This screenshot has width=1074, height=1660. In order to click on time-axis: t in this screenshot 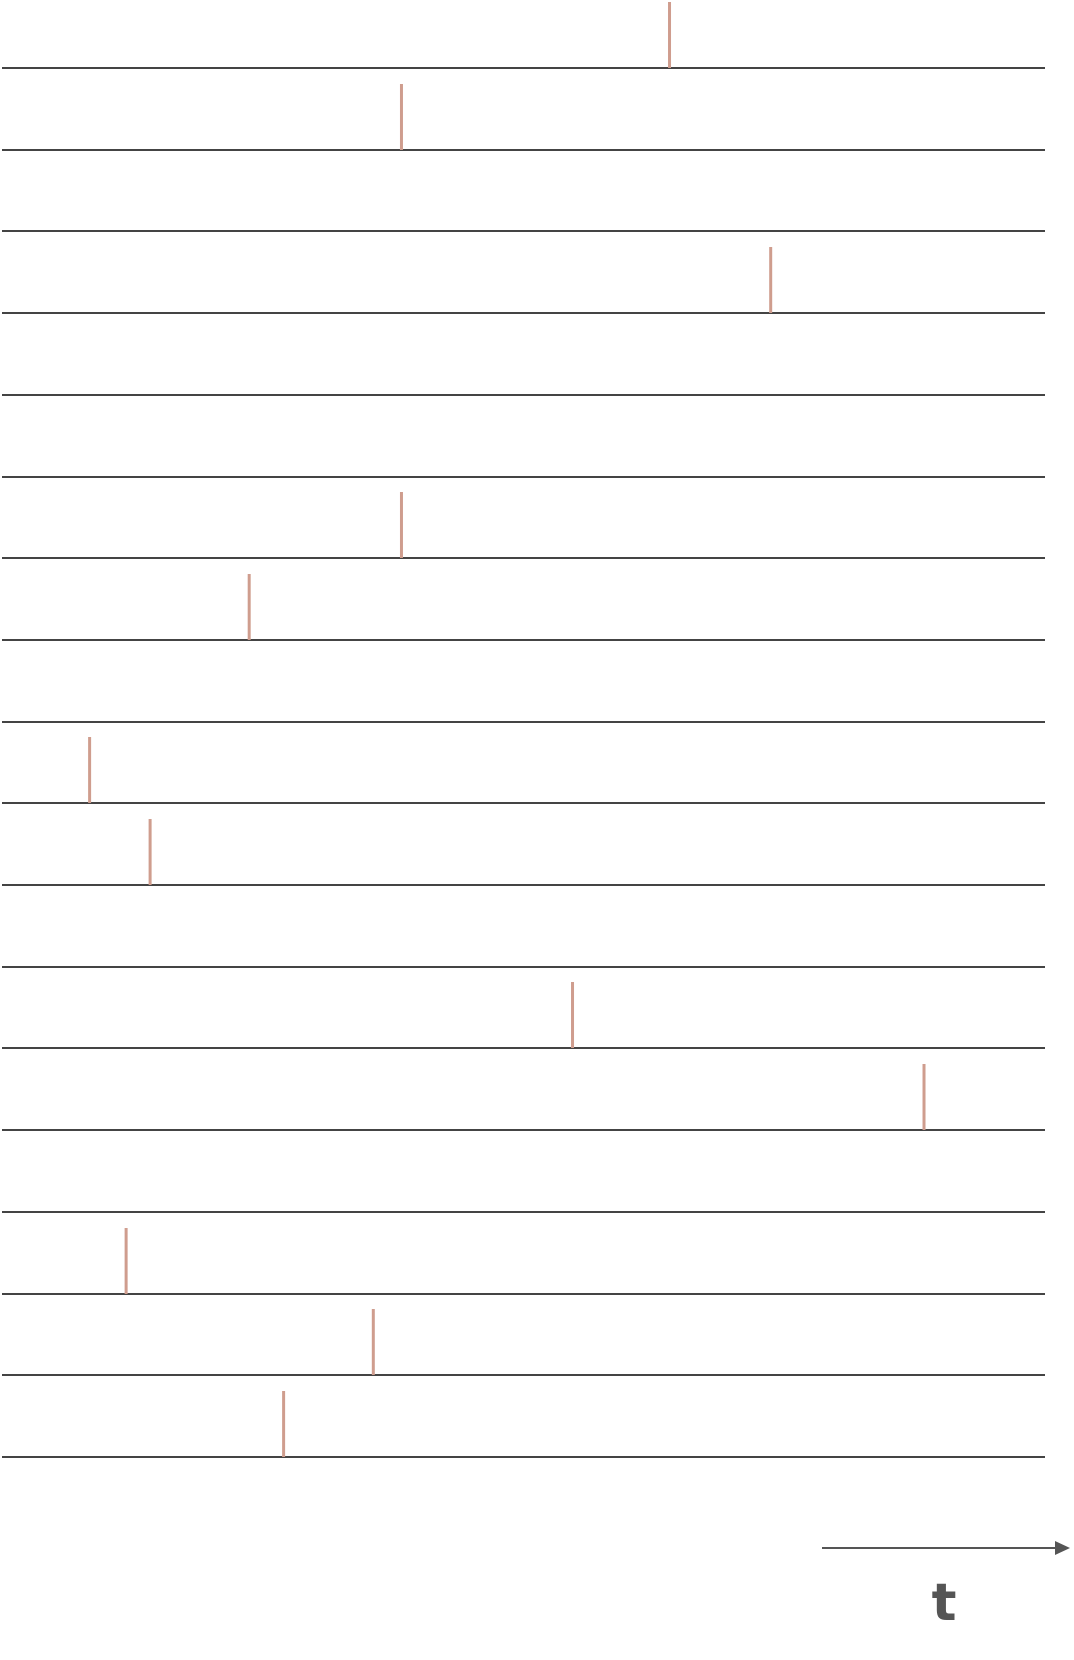, I will do `click(946, 1587)`.